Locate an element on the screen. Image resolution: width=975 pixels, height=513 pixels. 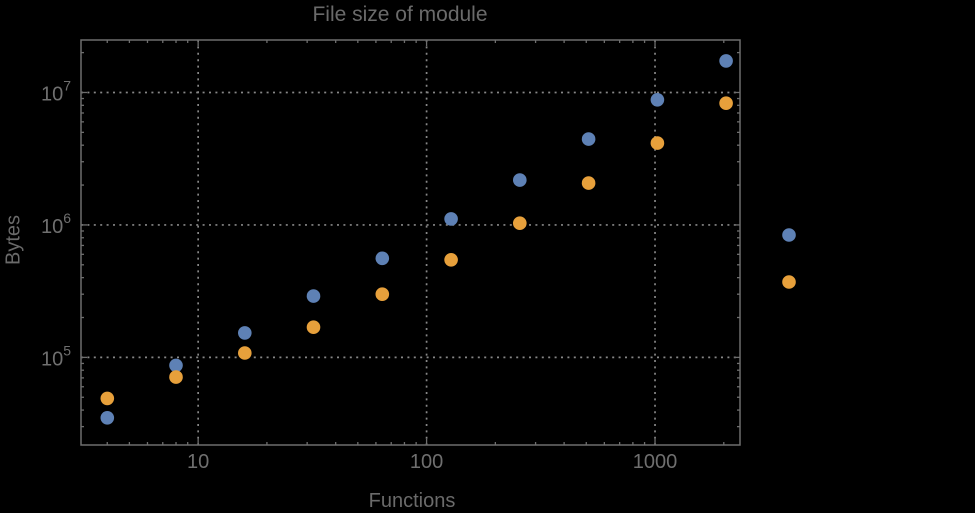
chart-title: File size of module is located at coordinates (399, 14).